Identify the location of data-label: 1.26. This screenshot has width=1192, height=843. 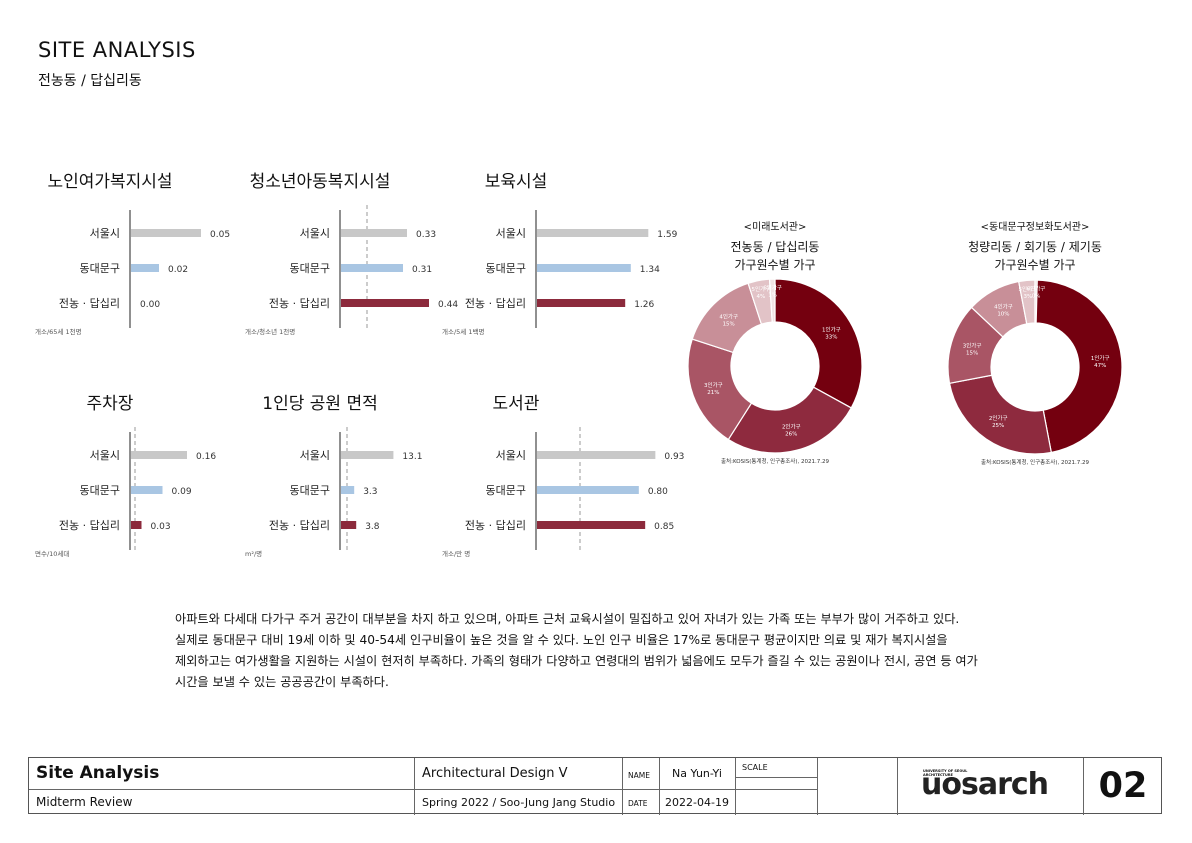
(644, 305).